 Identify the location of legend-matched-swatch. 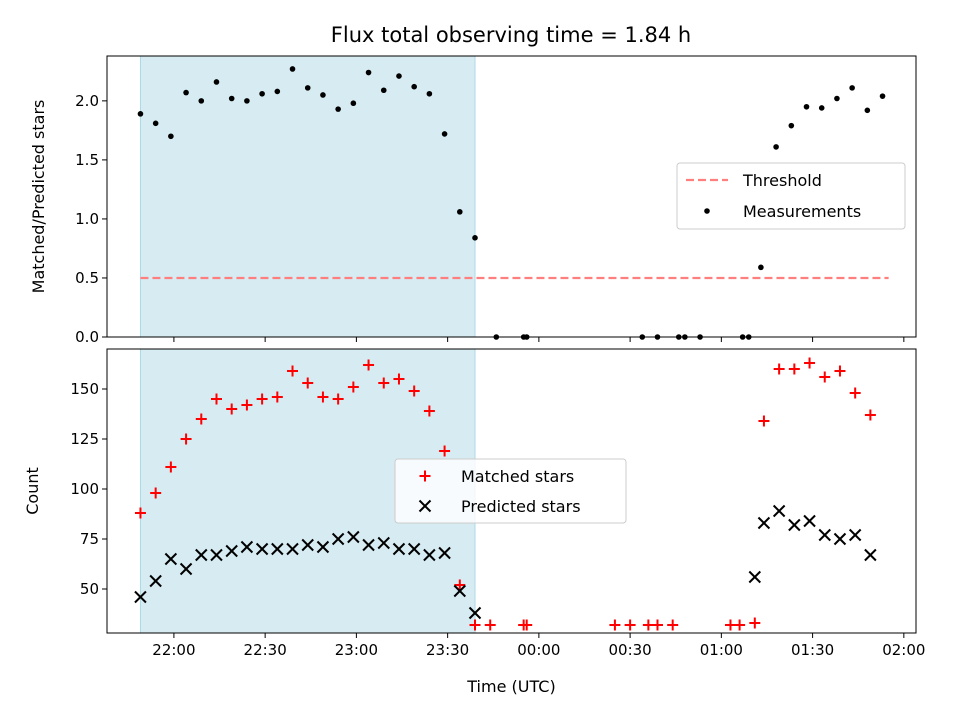
(425, 476).